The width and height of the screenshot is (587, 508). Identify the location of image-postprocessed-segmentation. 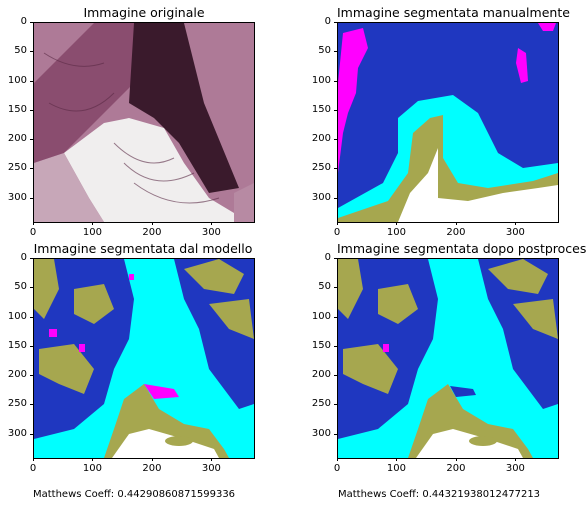
(448, 358).